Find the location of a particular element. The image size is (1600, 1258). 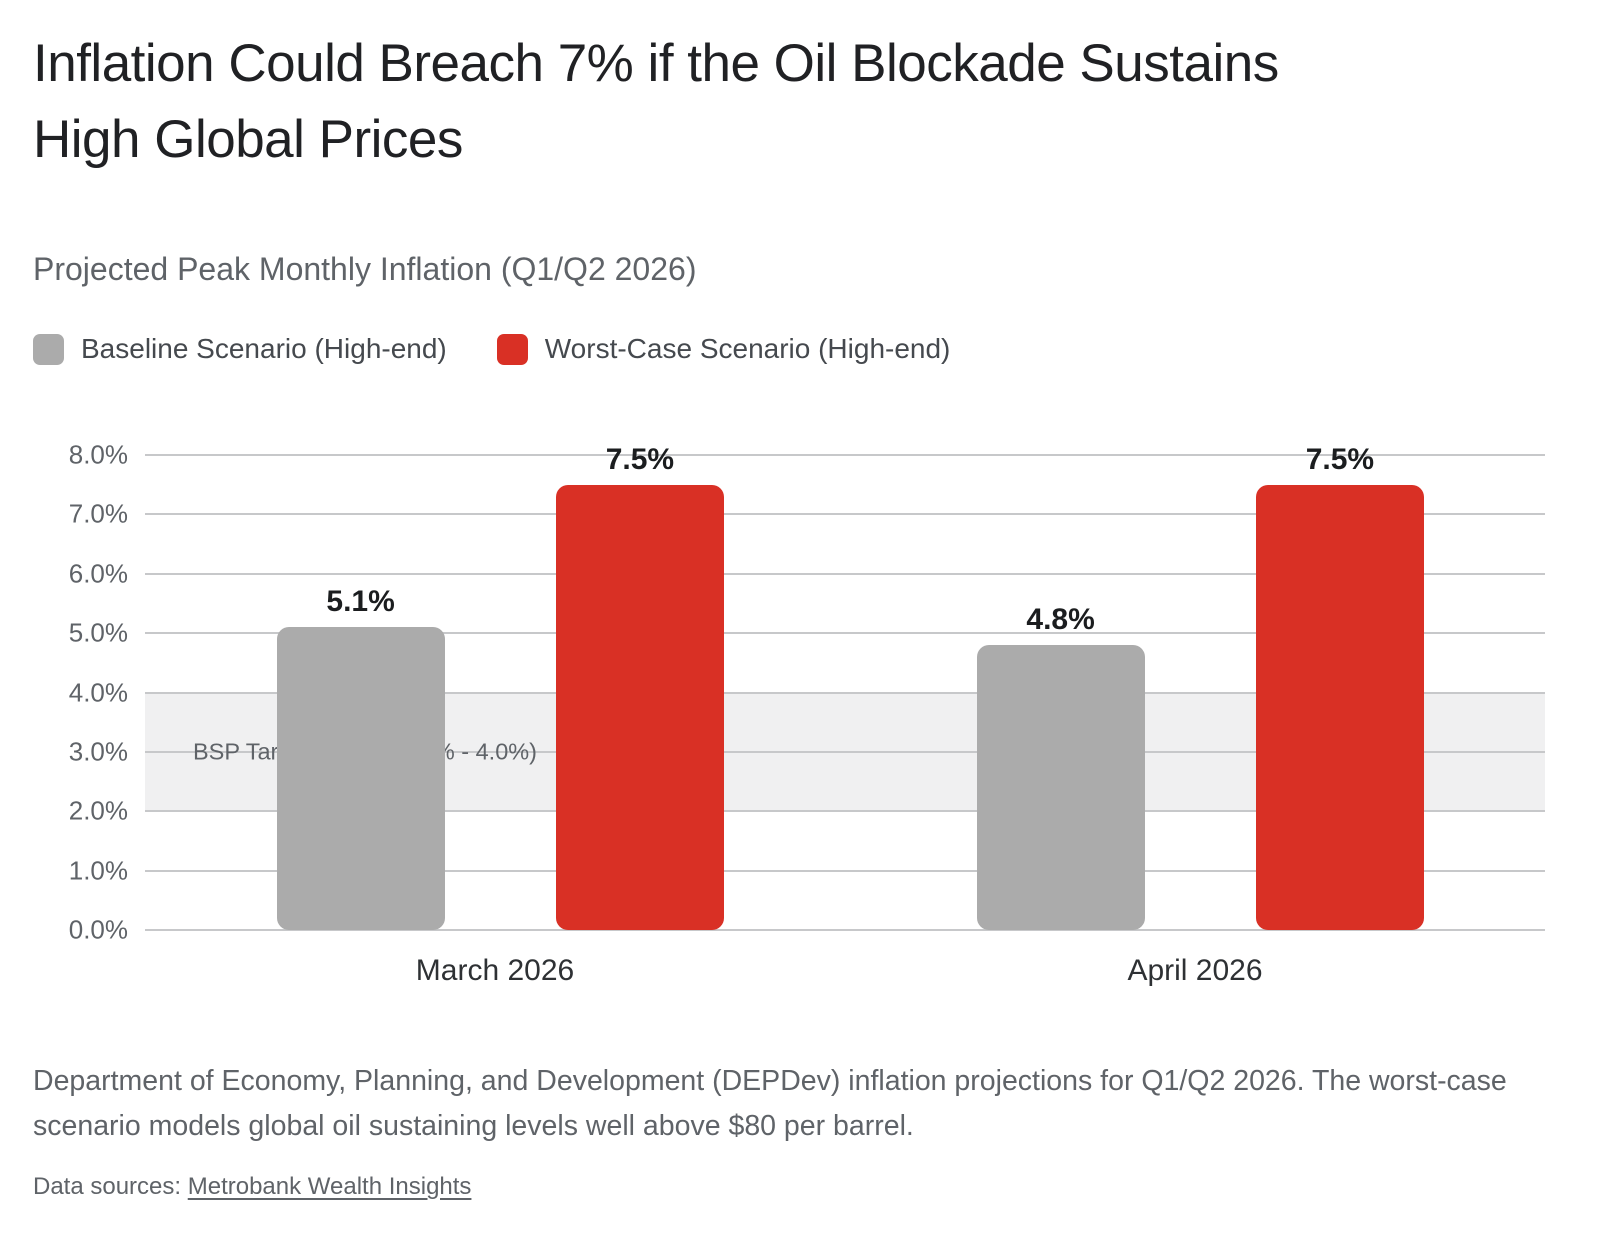

data-source-link: Metrobank Wealth Insights is located at coordinates (329, 1186).